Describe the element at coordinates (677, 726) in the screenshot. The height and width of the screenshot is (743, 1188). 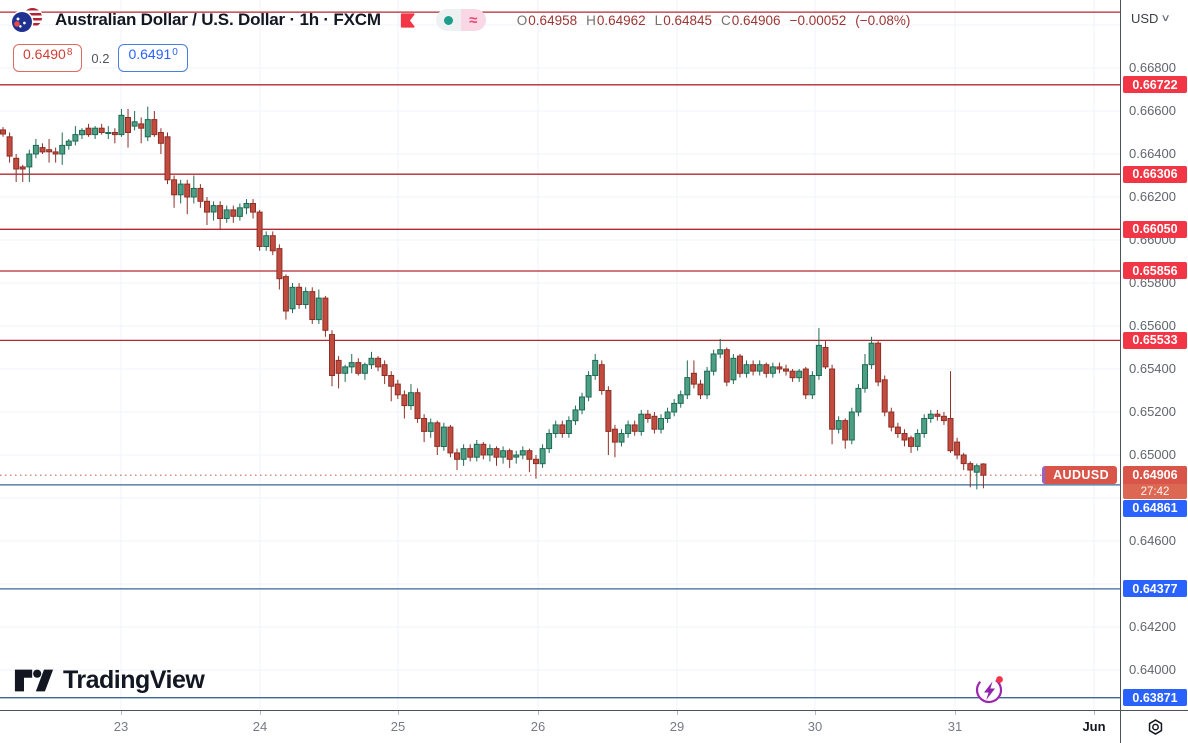
I see `time-axis-label: 29` at that location.